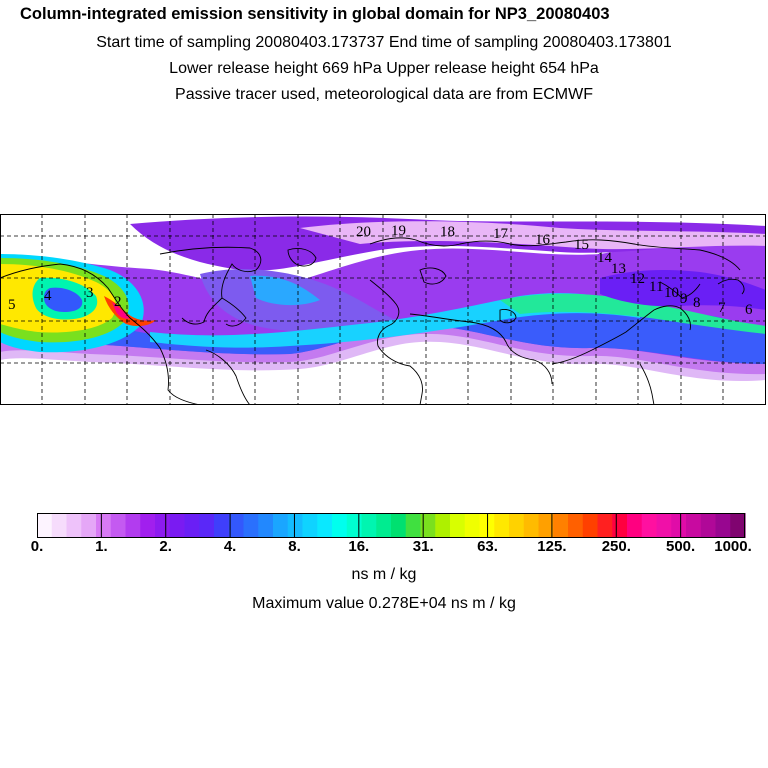 The width and height of the screenshot is (768, 768). What do you see at coordinates (680, 546) in the screenshot?
I see `colorbar-tick-label: 500.` at bounding box center [680, 546].